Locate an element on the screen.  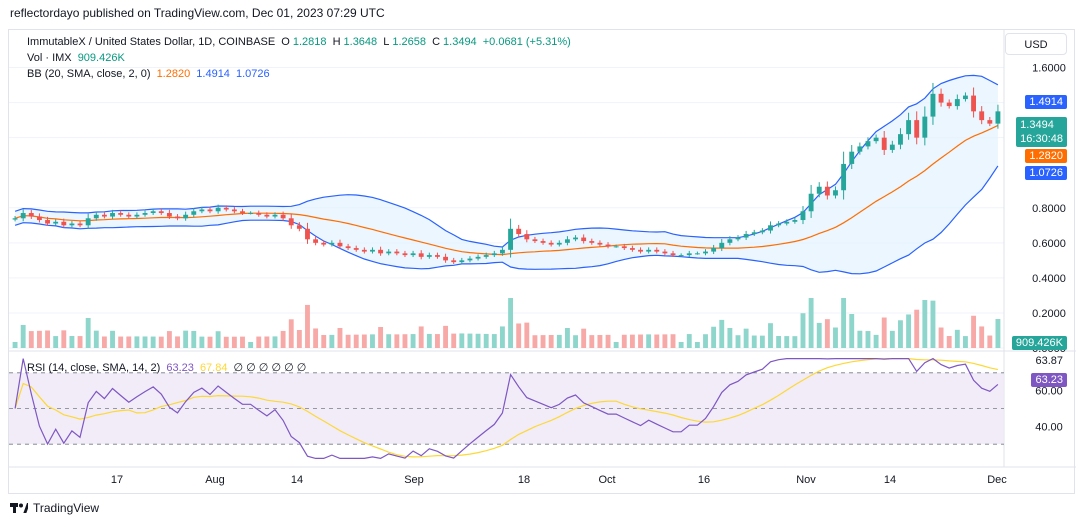
tradingview-logo: TradingView is located at coordinates (54, 508).